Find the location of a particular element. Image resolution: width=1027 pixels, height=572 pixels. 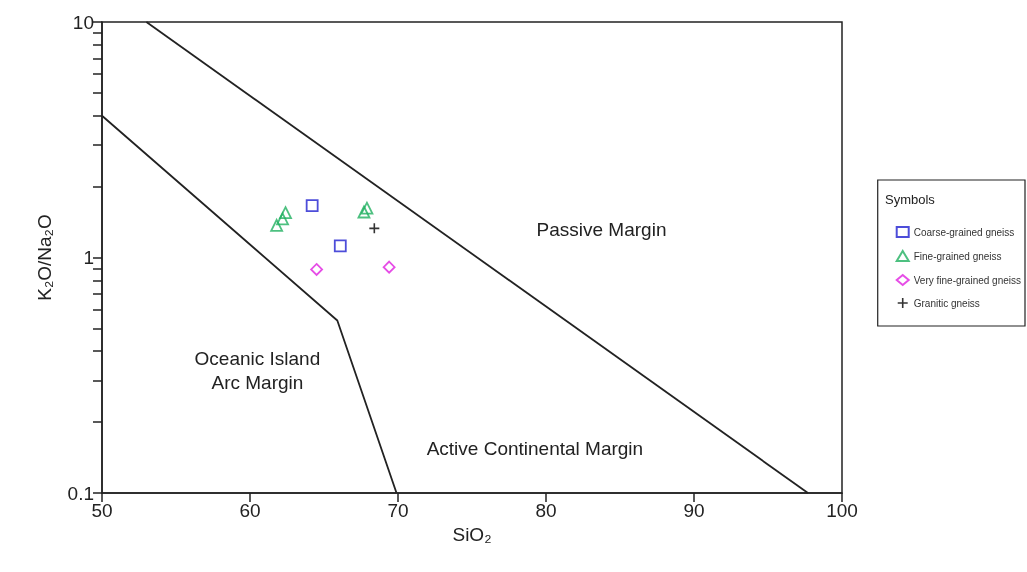

legend-label: Fine-grained gneiss is located at coordinates (957, 256).